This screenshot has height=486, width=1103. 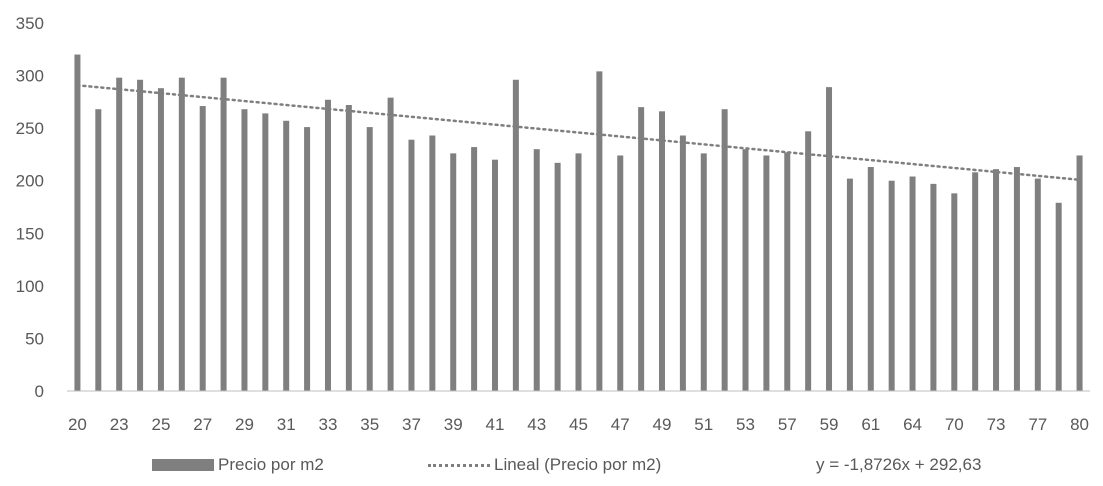 I want to click on x-tick-label: 31, so click(x=286, y=424).